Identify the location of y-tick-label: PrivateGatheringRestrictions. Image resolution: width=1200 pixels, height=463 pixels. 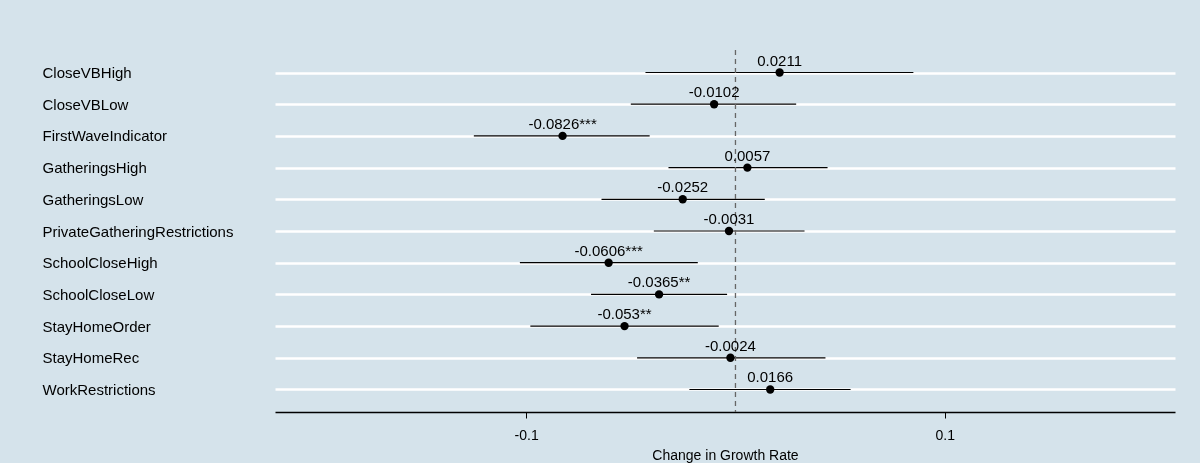
(138, 231).